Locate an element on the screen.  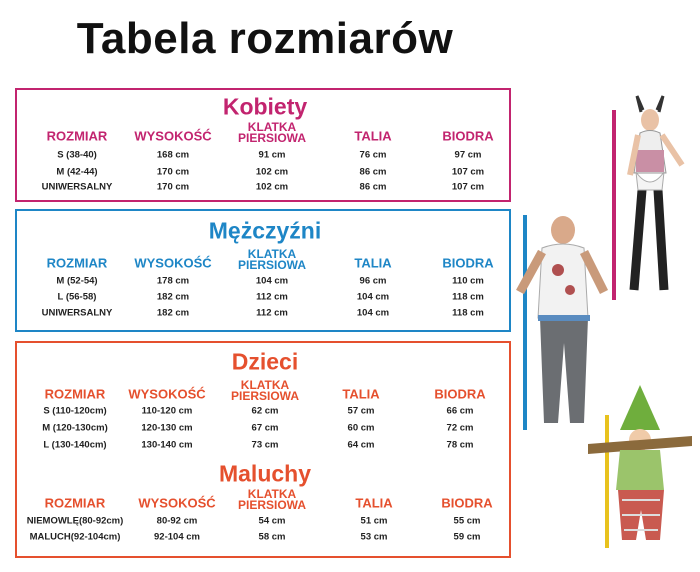
yellow-measure-pole is located at coordinates (607, 481).